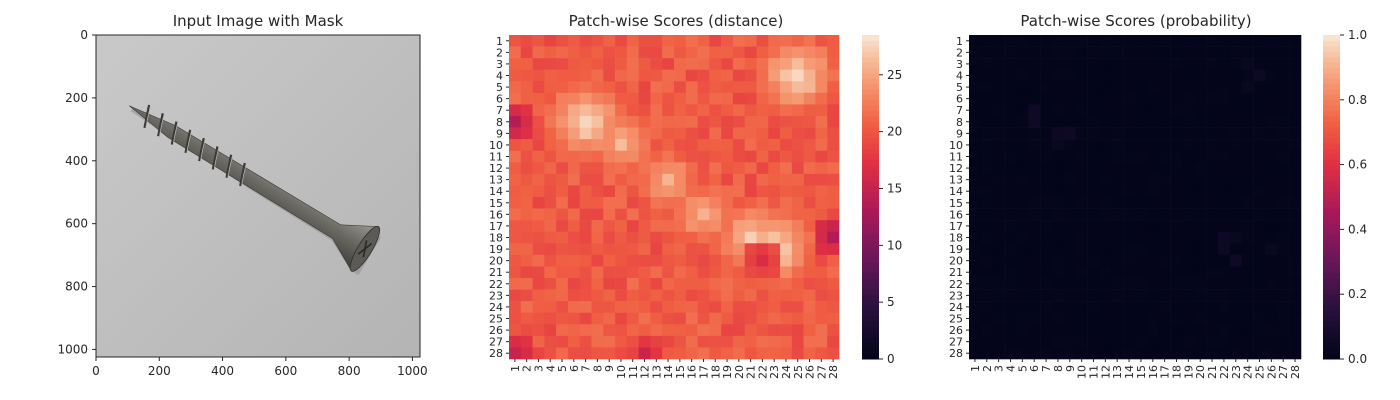 This screenshot has width=1400, height=400. I want to click on x-tick-label: 24, so click(1248, 372).